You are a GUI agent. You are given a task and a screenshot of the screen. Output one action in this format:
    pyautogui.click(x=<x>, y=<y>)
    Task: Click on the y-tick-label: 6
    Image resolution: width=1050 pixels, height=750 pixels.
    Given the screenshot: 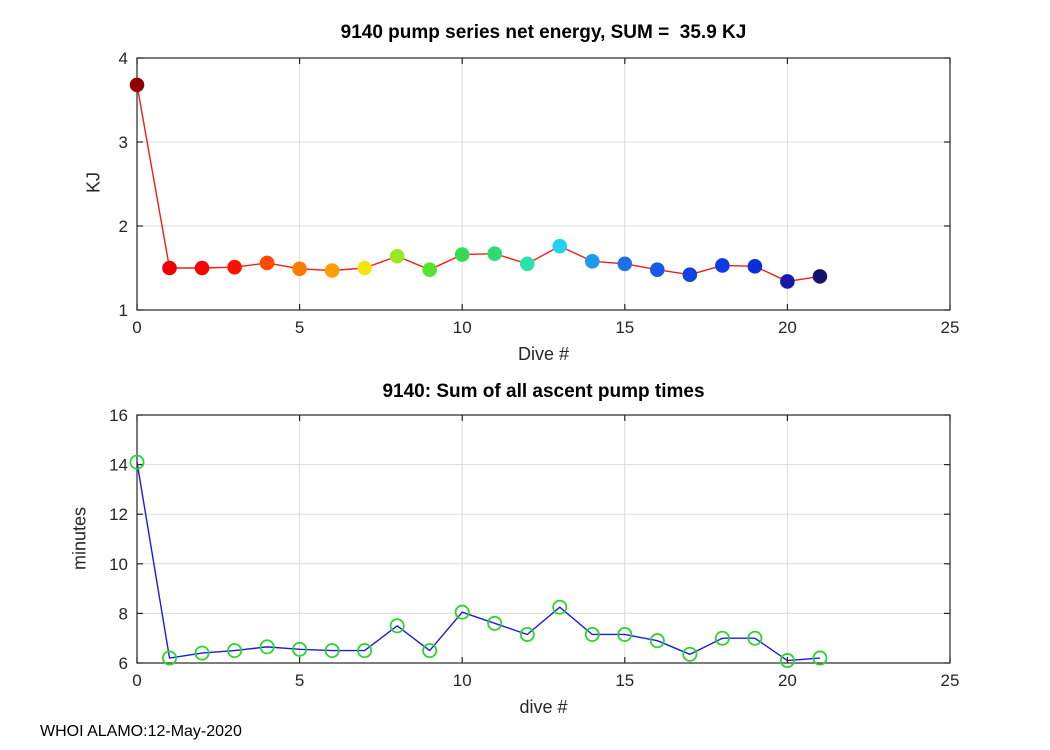 What is the action you would take?
    pyautogui.click(x=123, y=663)
    